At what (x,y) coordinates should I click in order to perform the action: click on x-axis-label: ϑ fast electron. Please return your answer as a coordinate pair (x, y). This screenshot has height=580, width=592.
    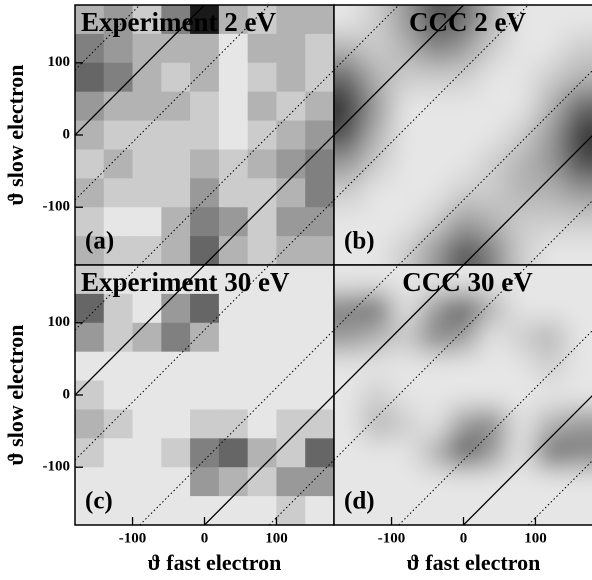
    Looking at the image, I should click on (215, 562).